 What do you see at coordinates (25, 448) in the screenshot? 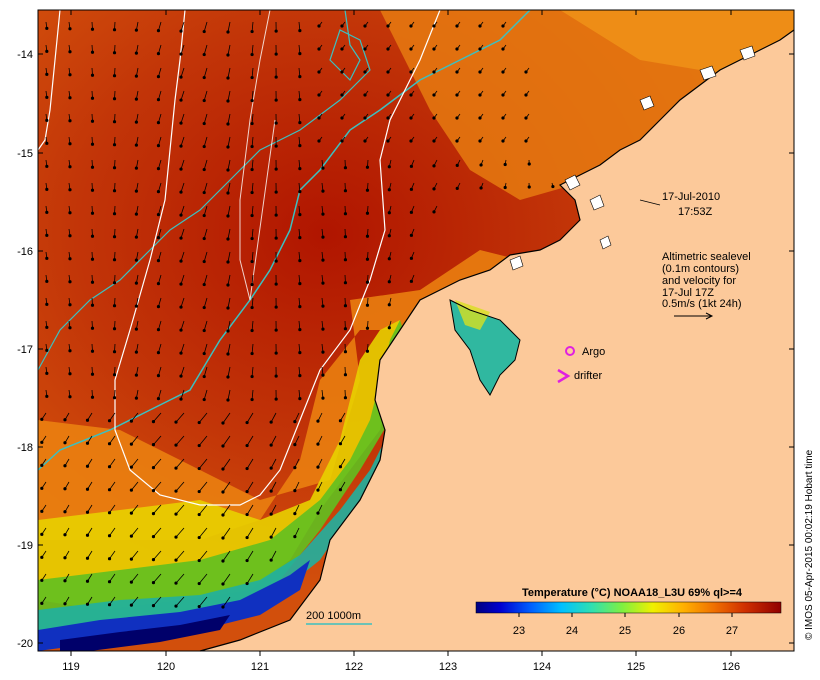
I see `lat-tick-label: -18` at bounding box center [25, 448].